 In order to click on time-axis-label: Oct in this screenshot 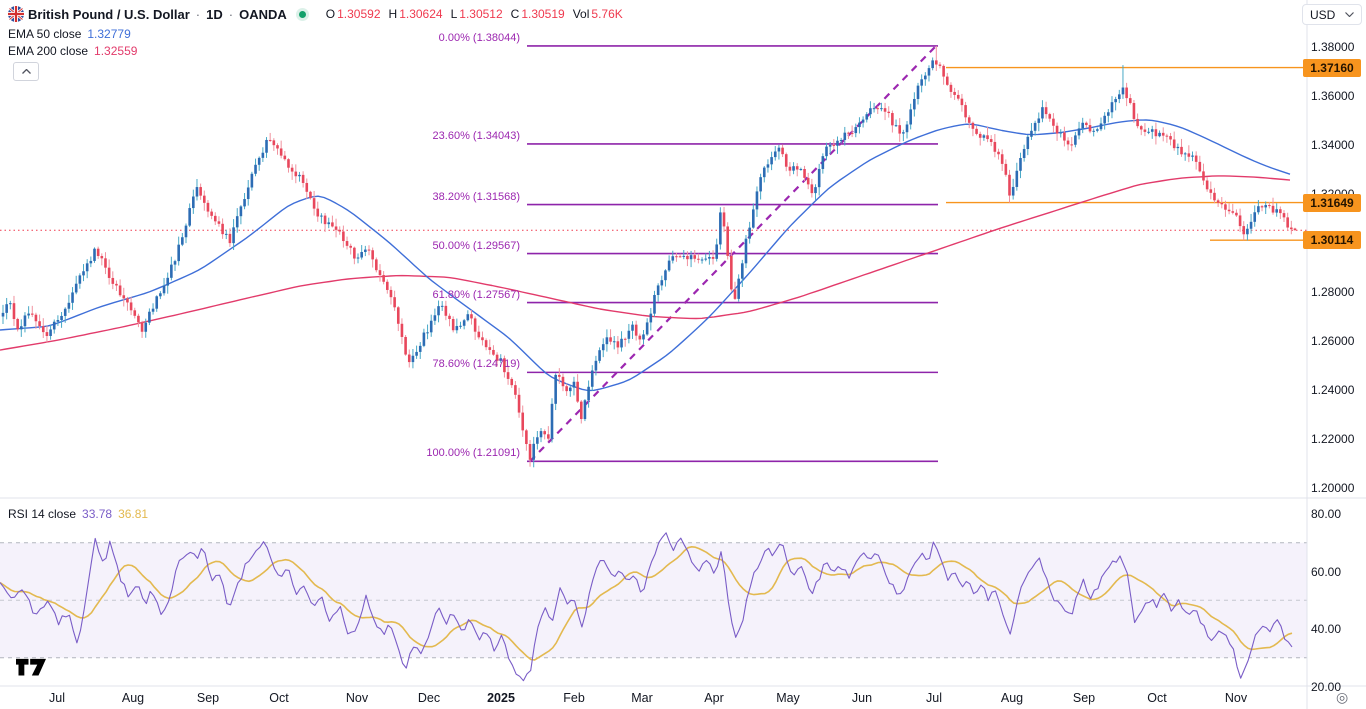, I will do `click(279, 698)`.